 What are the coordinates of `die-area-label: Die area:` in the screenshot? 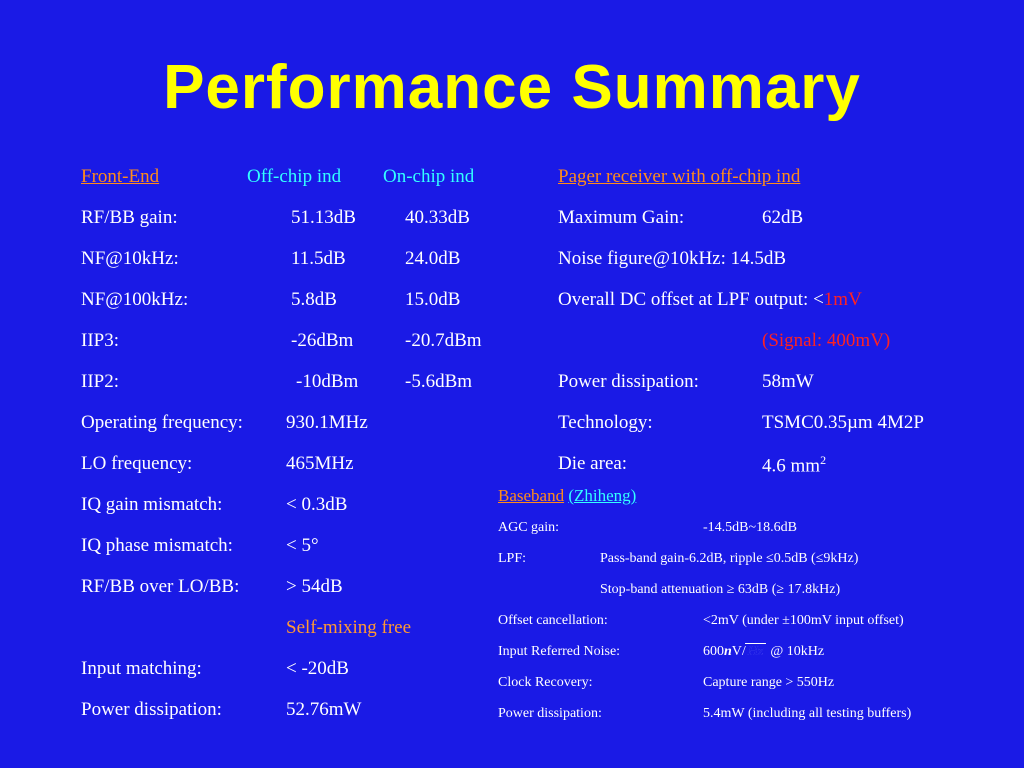 It's located at (593, 463).